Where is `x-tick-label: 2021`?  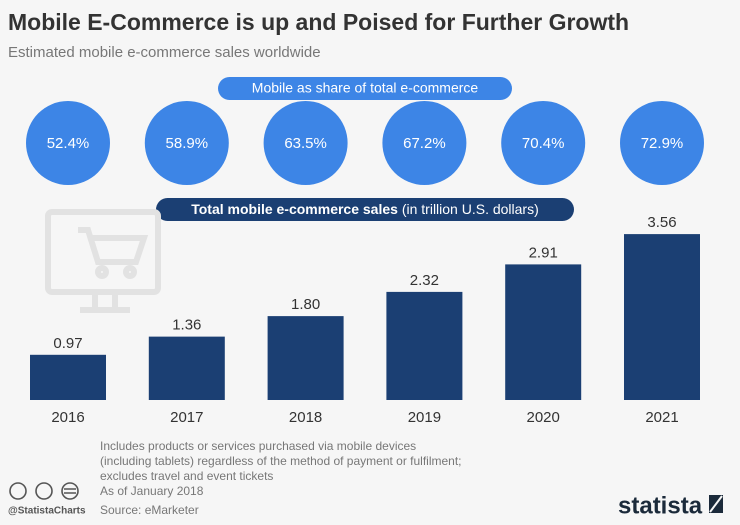 x-tick-label: 2021 is located at coordinates (661, 417).